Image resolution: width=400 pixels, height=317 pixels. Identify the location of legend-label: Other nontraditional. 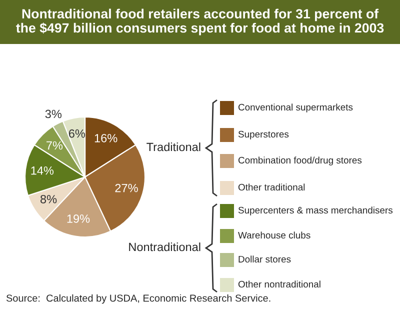
(279, 284).